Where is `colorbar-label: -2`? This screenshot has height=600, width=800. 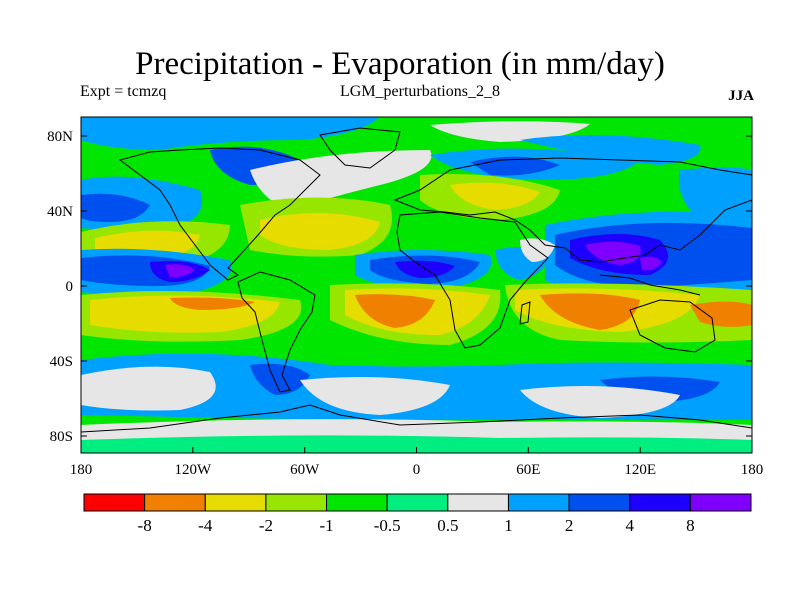
colorbar-label: -2 is located at coordinates (266, 525).